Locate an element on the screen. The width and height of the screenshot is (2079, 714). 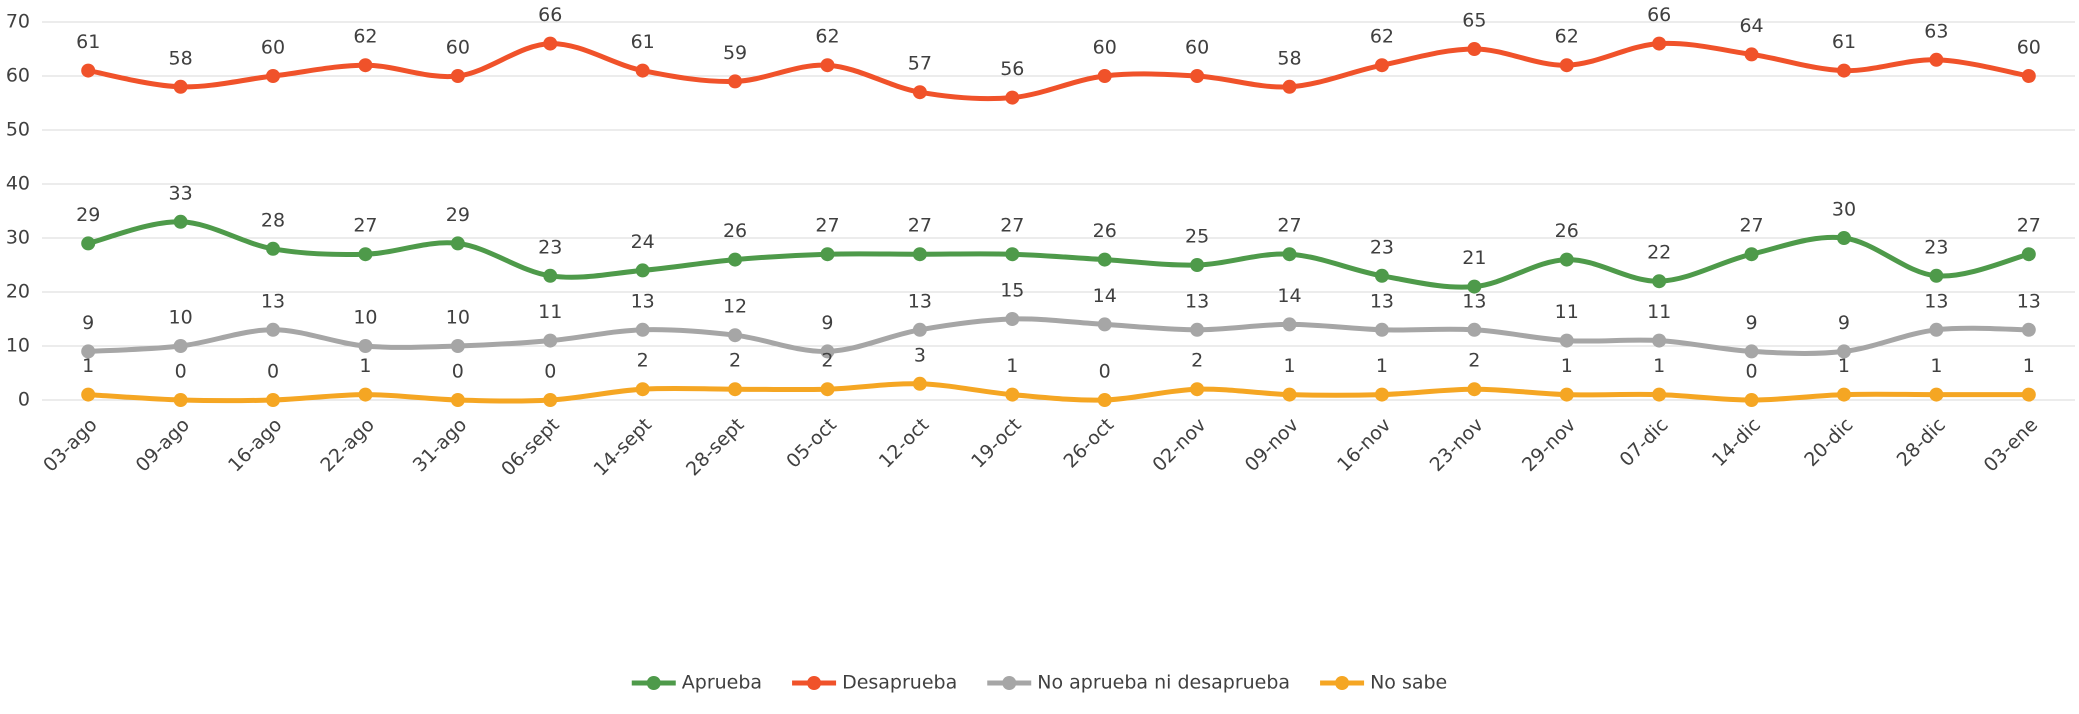
x-tick-label: 05-oct is located at coordinates (811, 443).